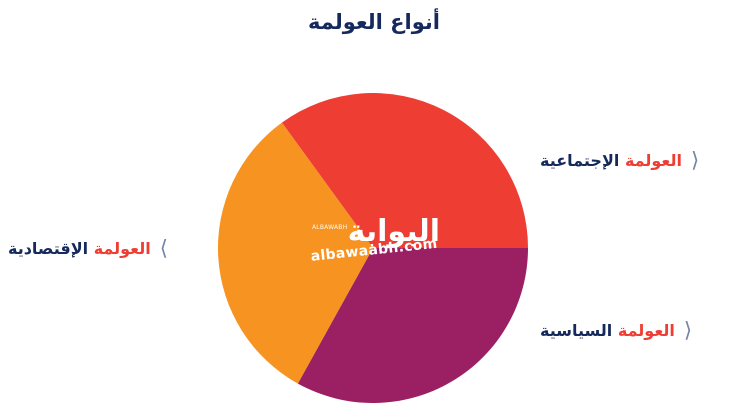  I want to click on chevron-right-icon: ⟩, so click(163, 248).